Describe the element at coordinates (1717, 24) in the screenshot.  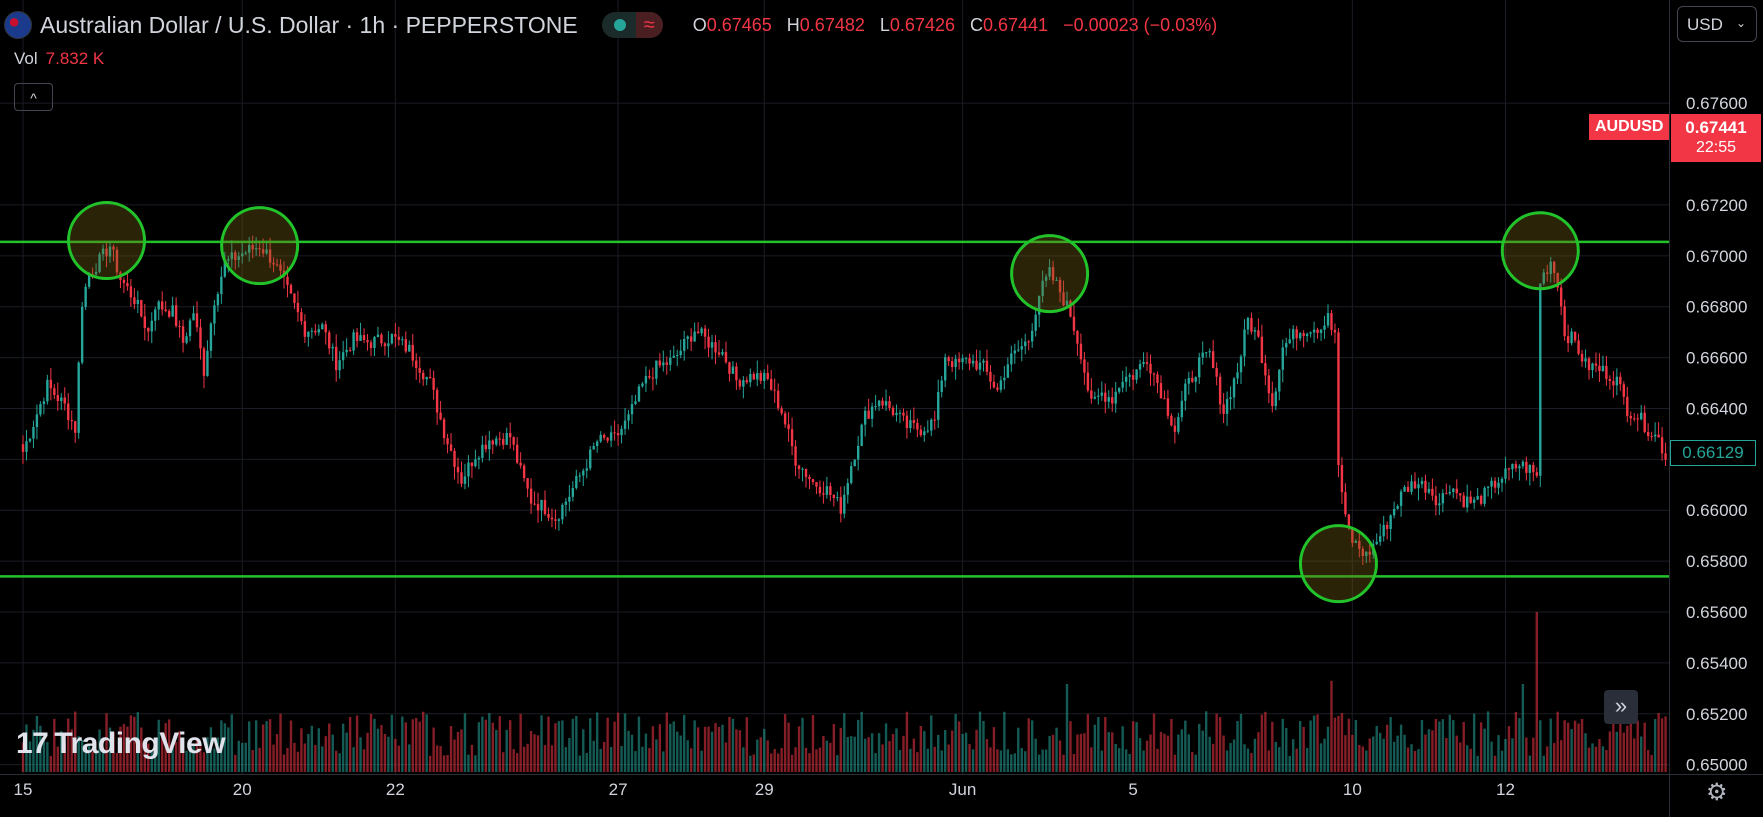
I see `currency-select: USD ⌄` at that location.